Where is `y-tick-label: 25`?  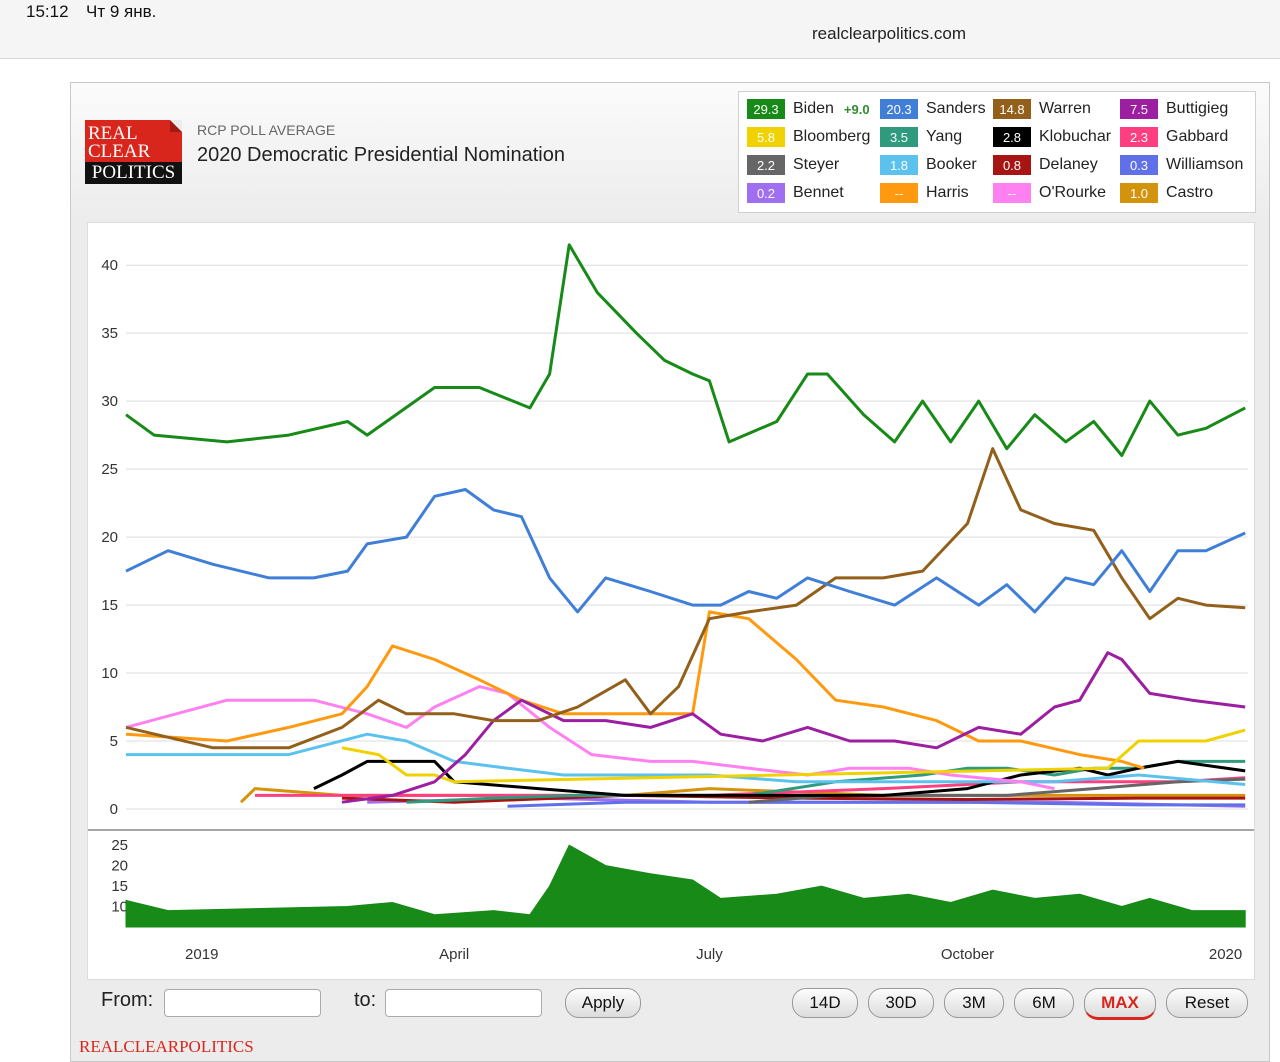
y-tick-label: 25 is located at coordinates (109, 469).